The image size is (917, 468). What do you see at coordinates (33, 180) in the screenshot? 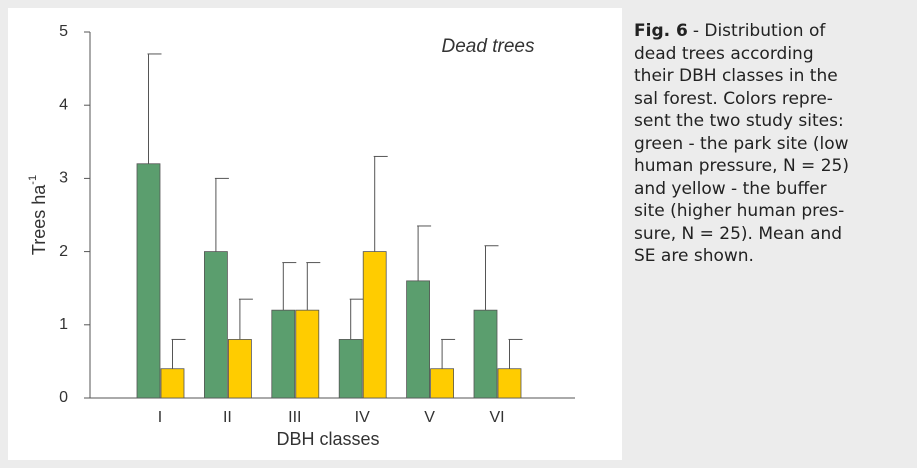
I see `y-axis-label-sup: -1` at bounding box center [33, 180].